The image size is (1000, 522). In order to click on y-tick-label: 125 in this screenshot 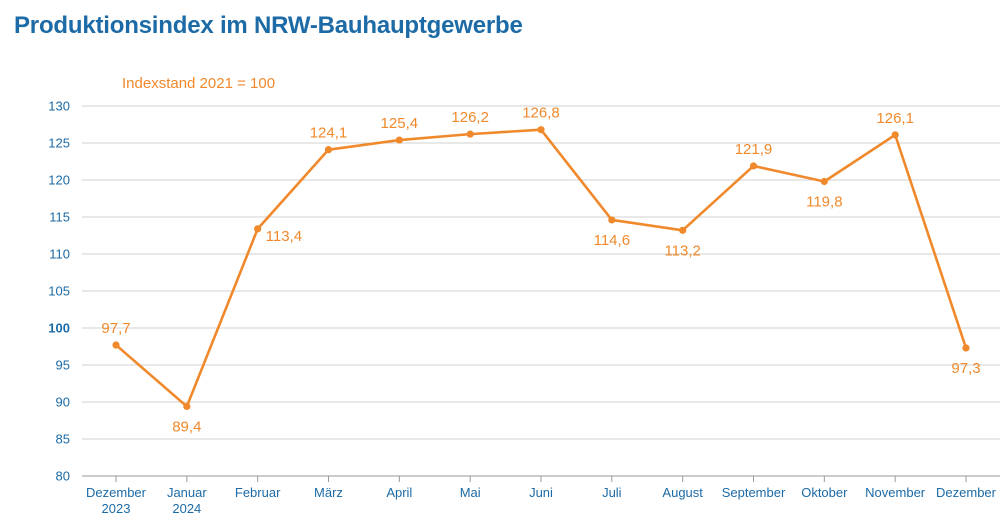, I will do `click(59, 143)`.